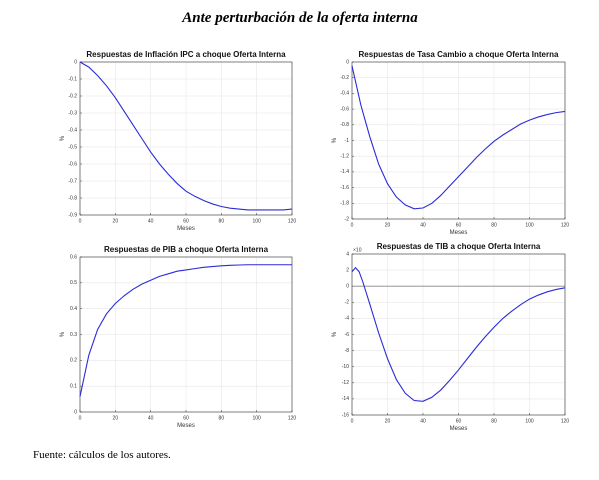  I want to click on source-note: Fuente: cálculos de los autores., so click(102, 455).